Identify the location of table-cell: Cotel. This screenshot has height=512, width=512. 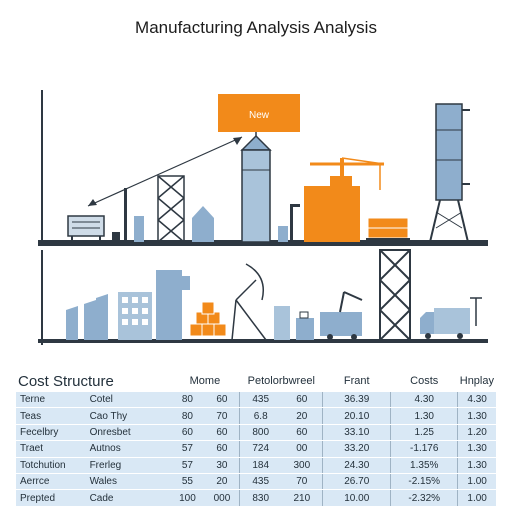
(128, 400).